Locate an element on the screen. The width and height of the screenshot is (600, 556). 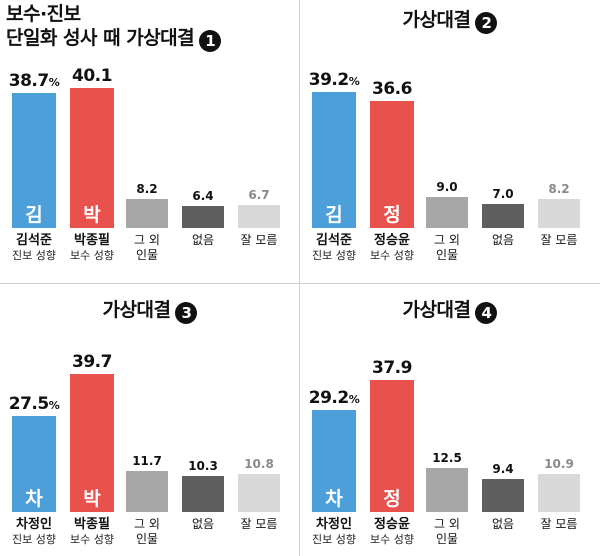
panel-title: 보수·진보 단일화 성사 때 가상대결 1 is located at coordinates (113, 27).